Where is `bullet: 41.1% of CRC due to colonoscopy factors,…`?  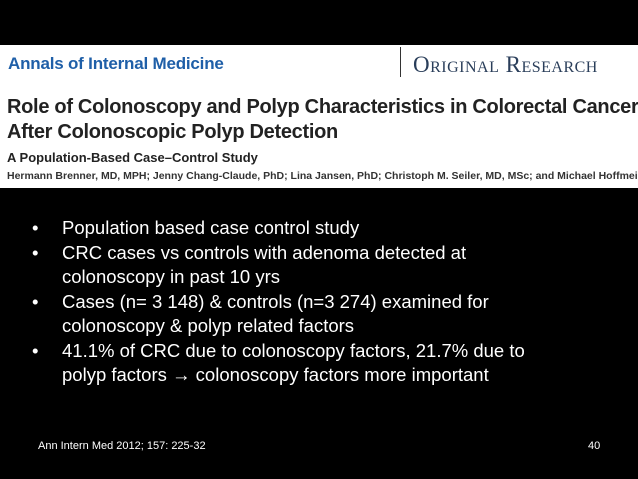 bullet: 41.1% of CRC due to colonoscopy factors,… is located at coordinates (278, 363).